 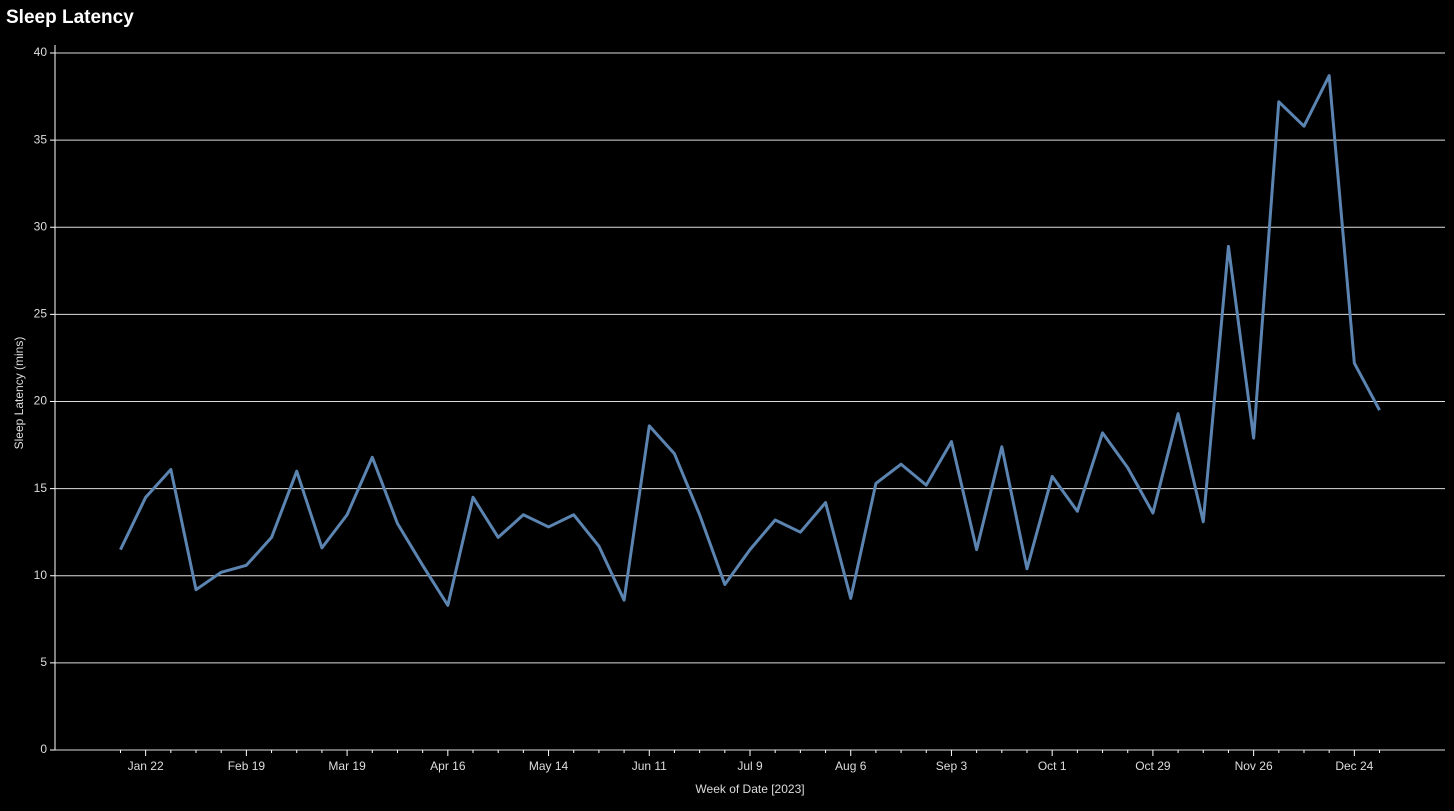 What do you see at coordinates (1354, 766) in the screenshot?
I see `x-tick-label: Dec 24` at bounding box center [1354, 766].